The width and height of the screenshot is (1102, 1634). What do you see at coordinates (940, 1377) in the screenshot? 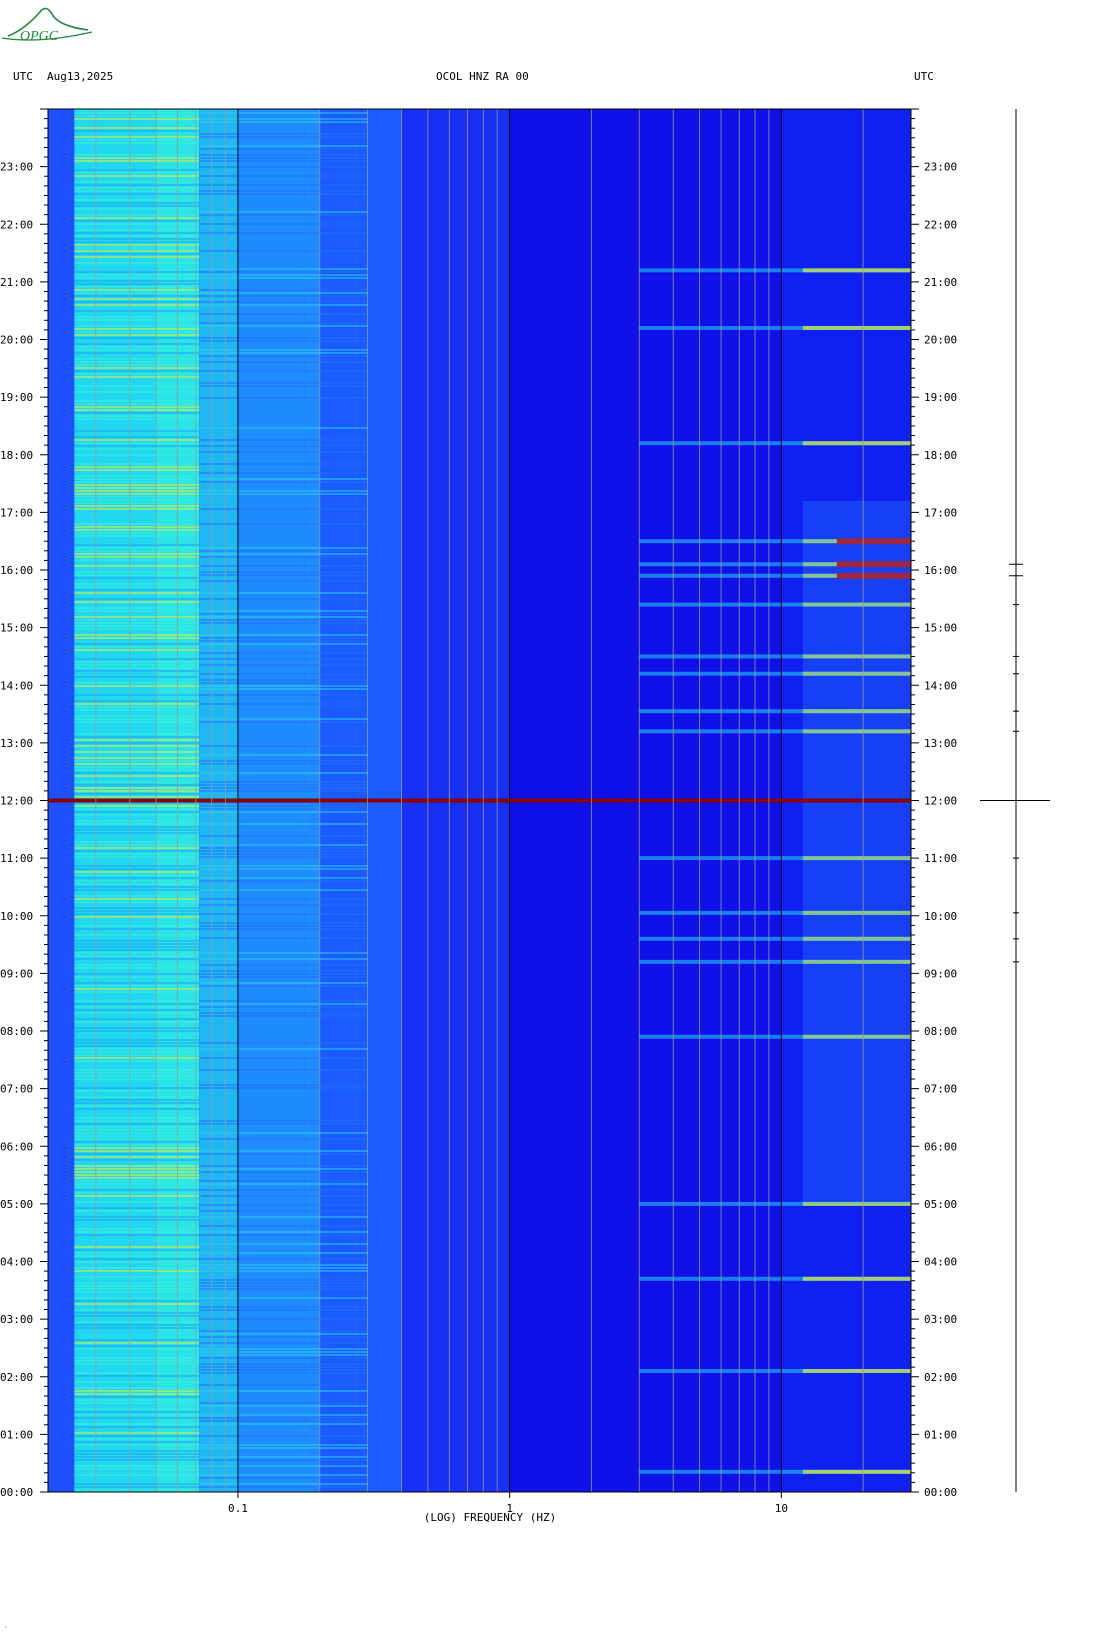
I see `right-time-label-02:00: 02:00` at bounding box center [940, 1377].